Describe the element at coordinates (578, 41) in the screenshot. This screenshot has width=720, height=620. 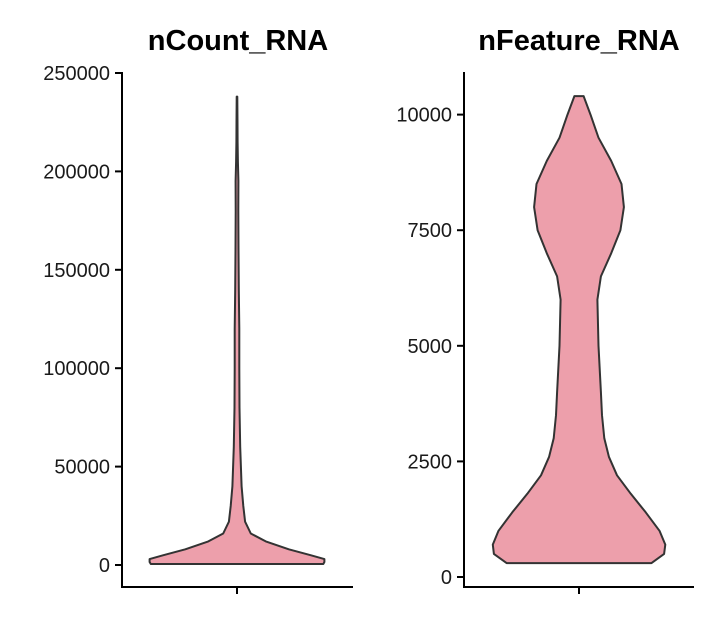
I see `chart-title: nFeature_RNA` at that location.